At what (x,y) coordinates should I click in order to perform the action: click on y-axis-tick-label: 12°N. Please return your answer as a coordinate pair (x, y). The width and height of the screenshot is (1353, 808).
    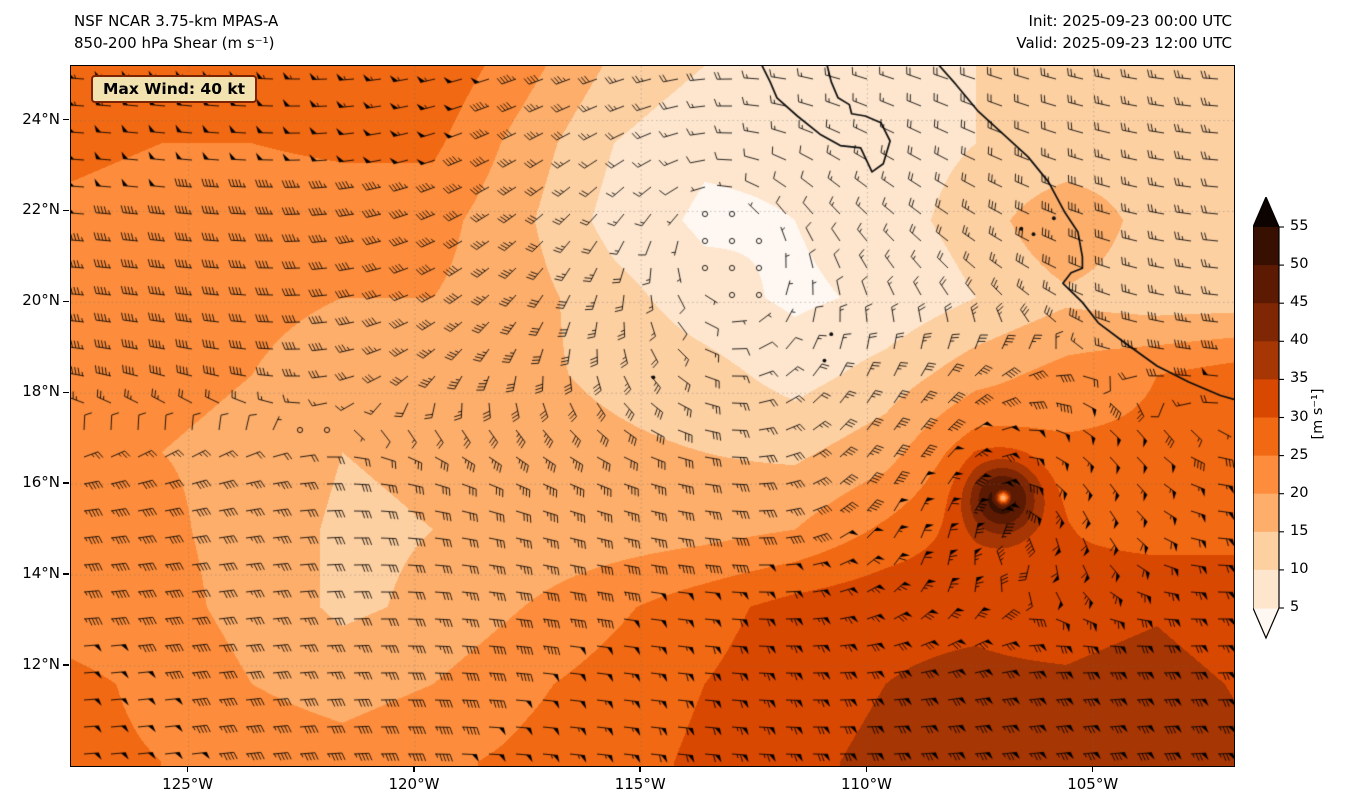
    Looking at the image, I should click on (41, 664).